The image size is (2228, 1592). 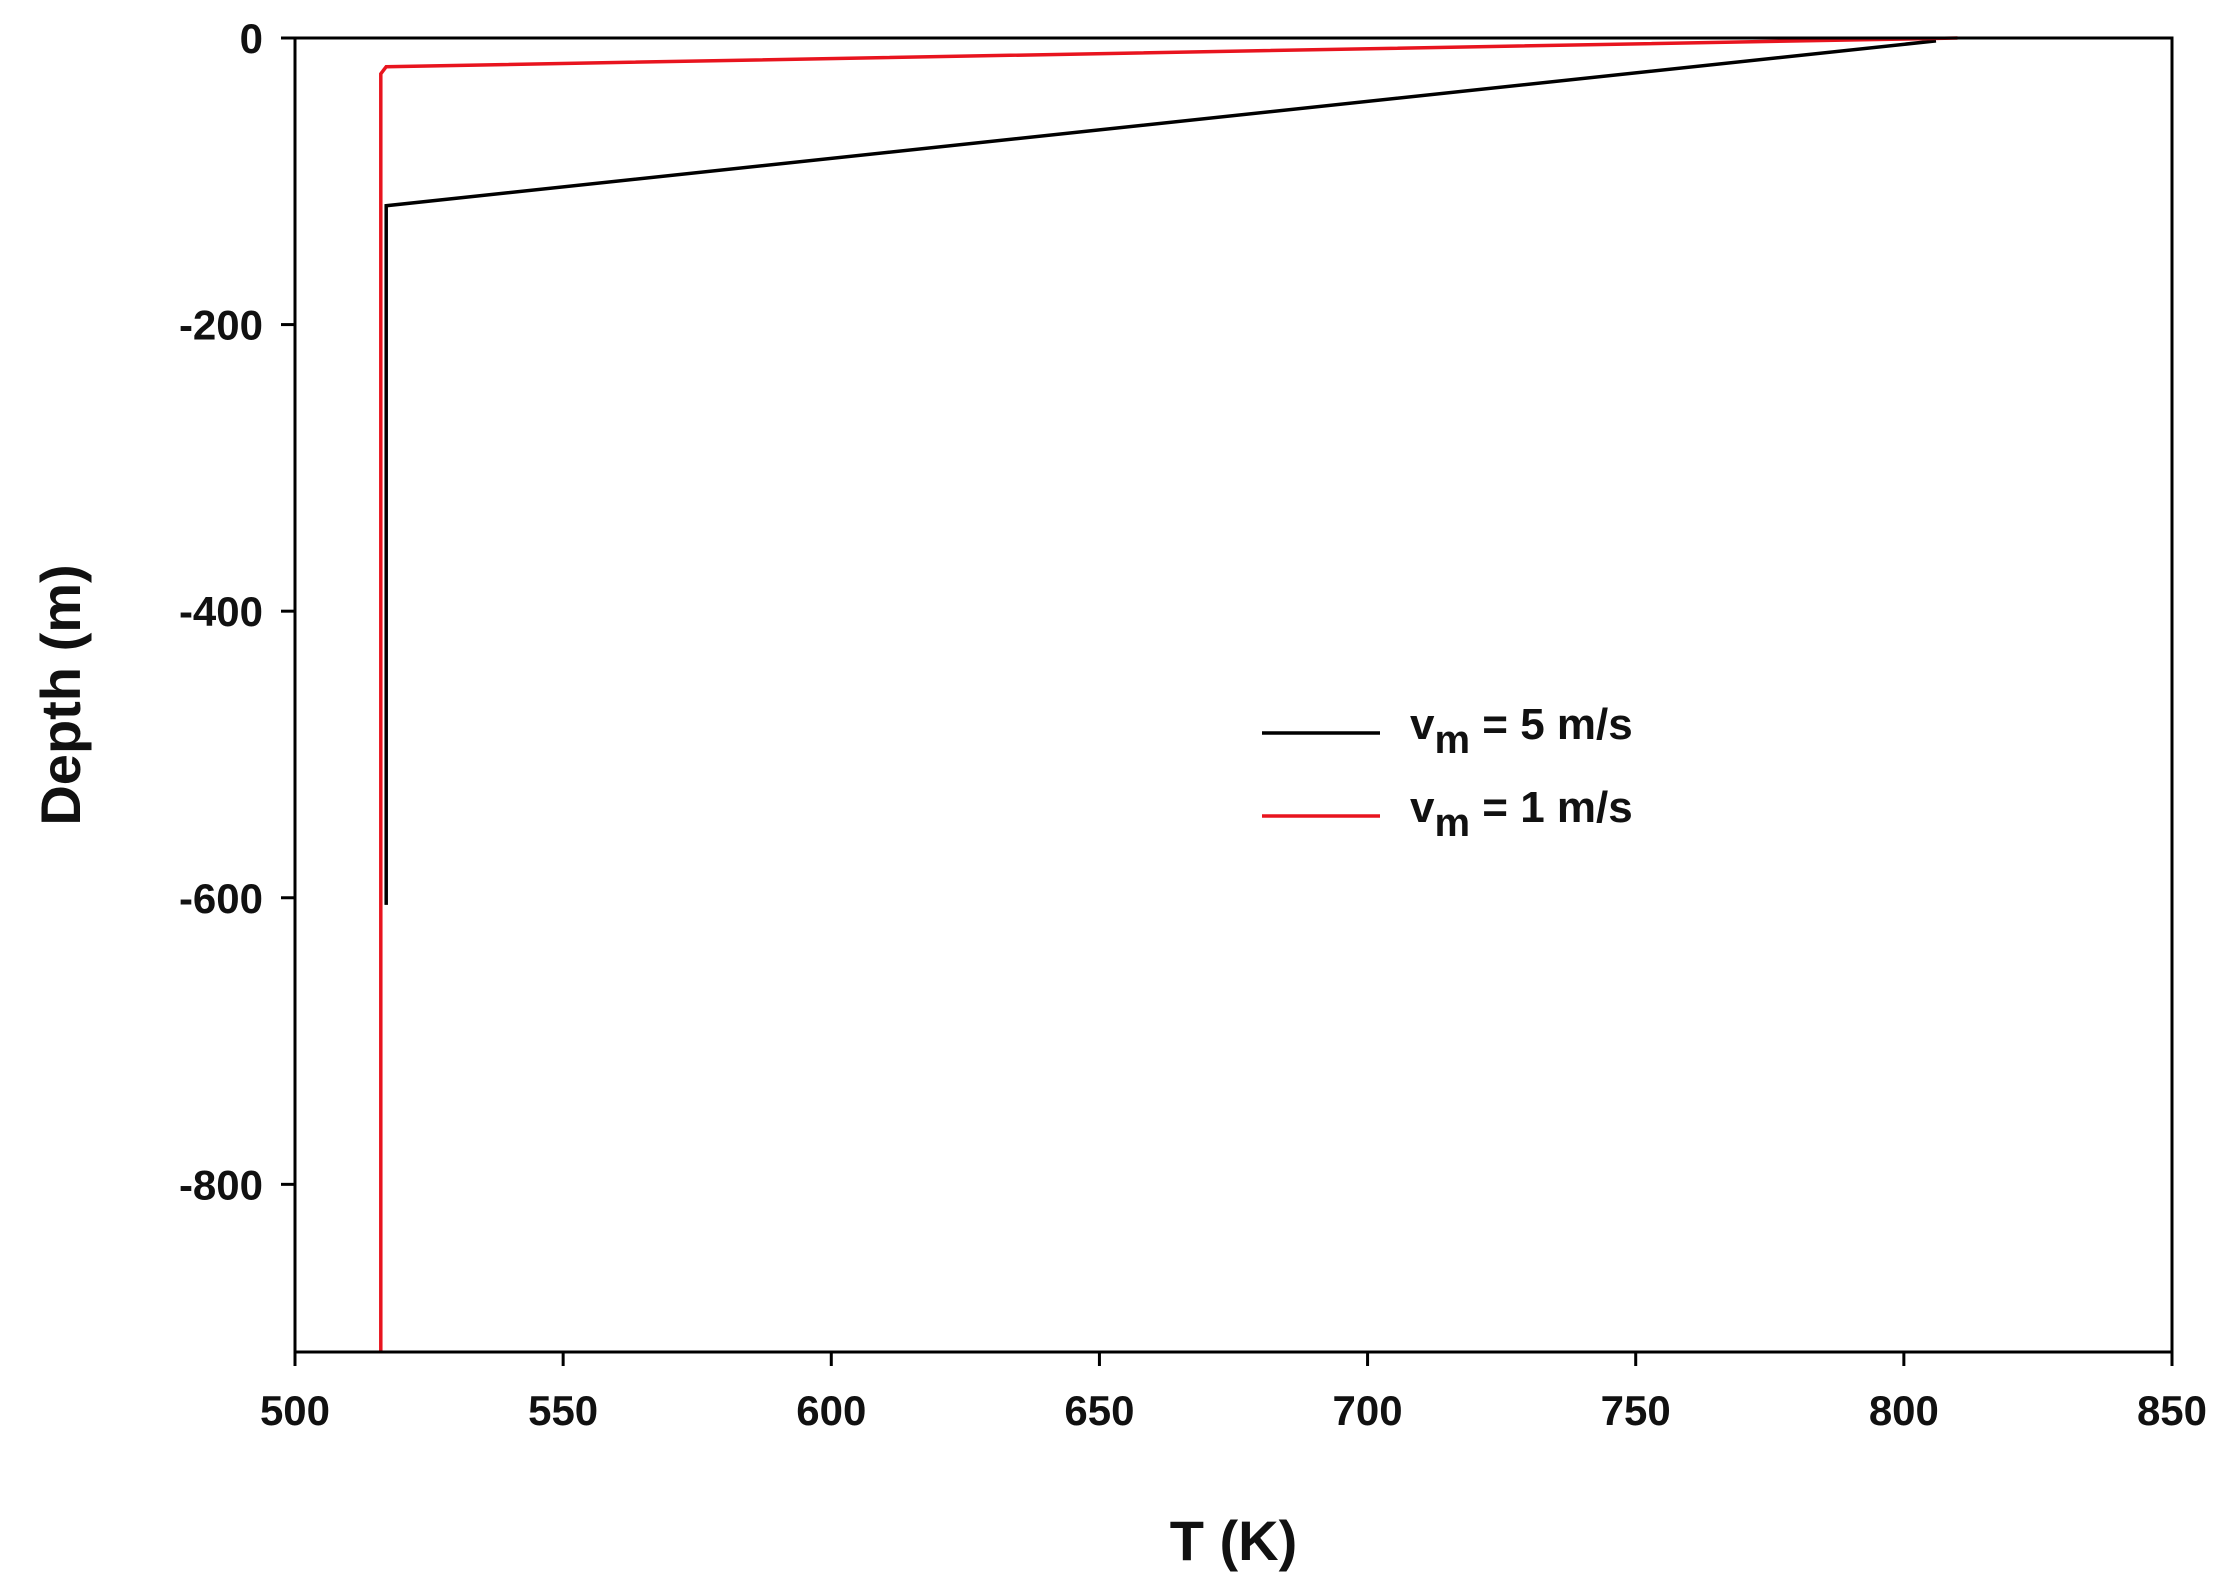 What do you see at coordinates (1521, 731) in the screenshot?
I see `legend-label-1: vm = 5 m/s` at bounding box center [1521, 731].